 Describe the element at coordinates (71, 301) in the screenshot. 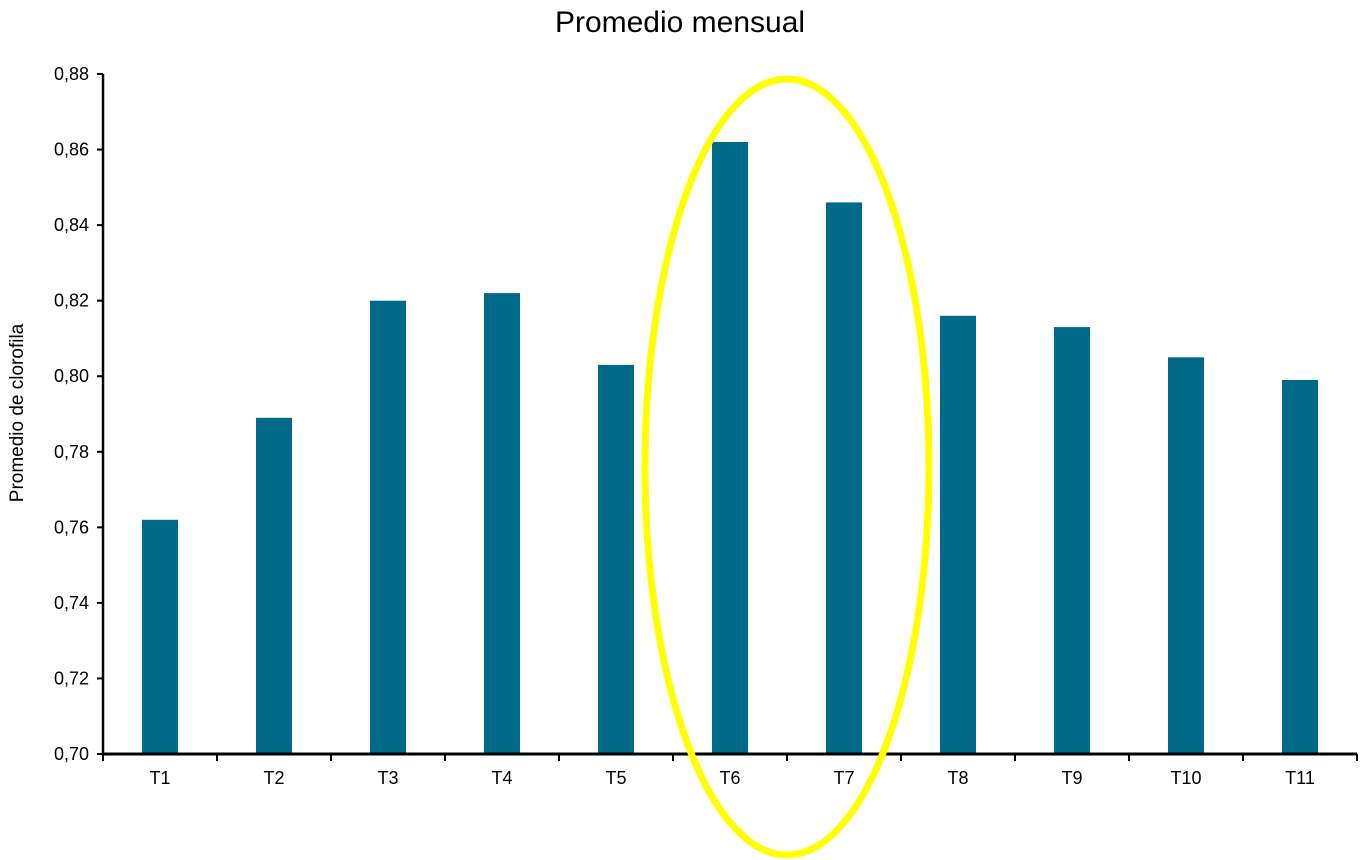

I see `y-tick-label: 0,82` at that location.